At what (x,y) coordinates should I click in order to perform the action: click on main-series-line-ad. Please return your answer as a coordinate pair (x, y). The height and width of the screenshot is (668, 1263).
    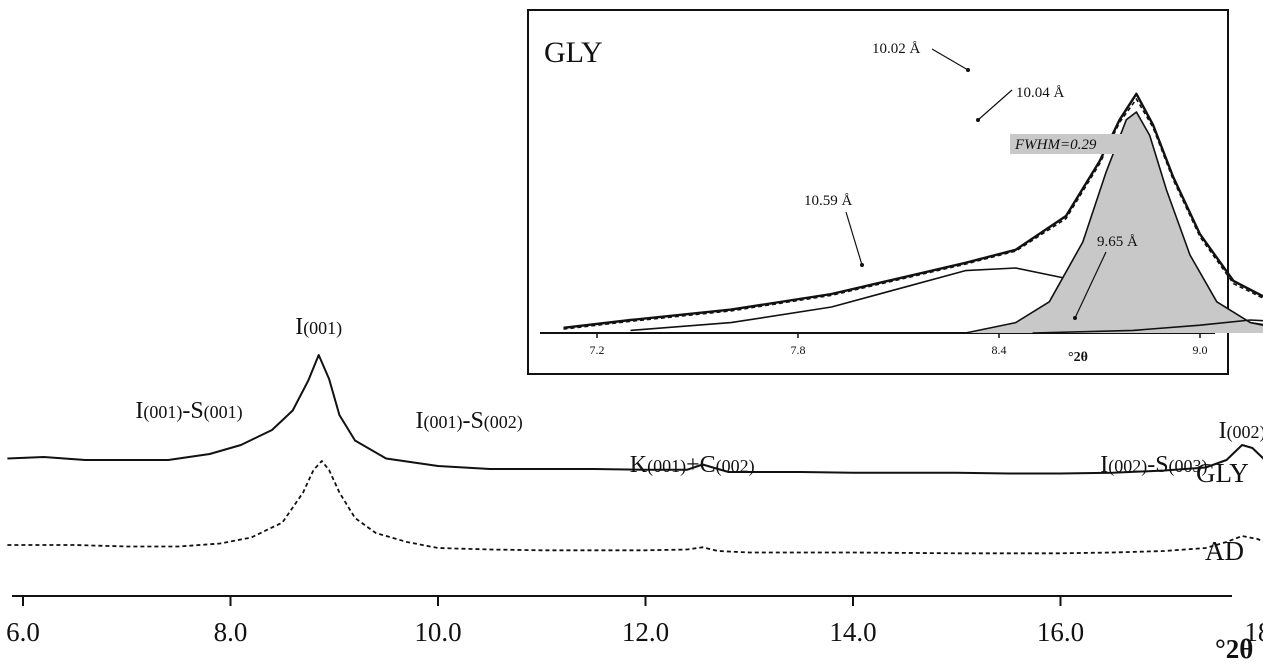
    Looking at the image, I should click on (635, 507).